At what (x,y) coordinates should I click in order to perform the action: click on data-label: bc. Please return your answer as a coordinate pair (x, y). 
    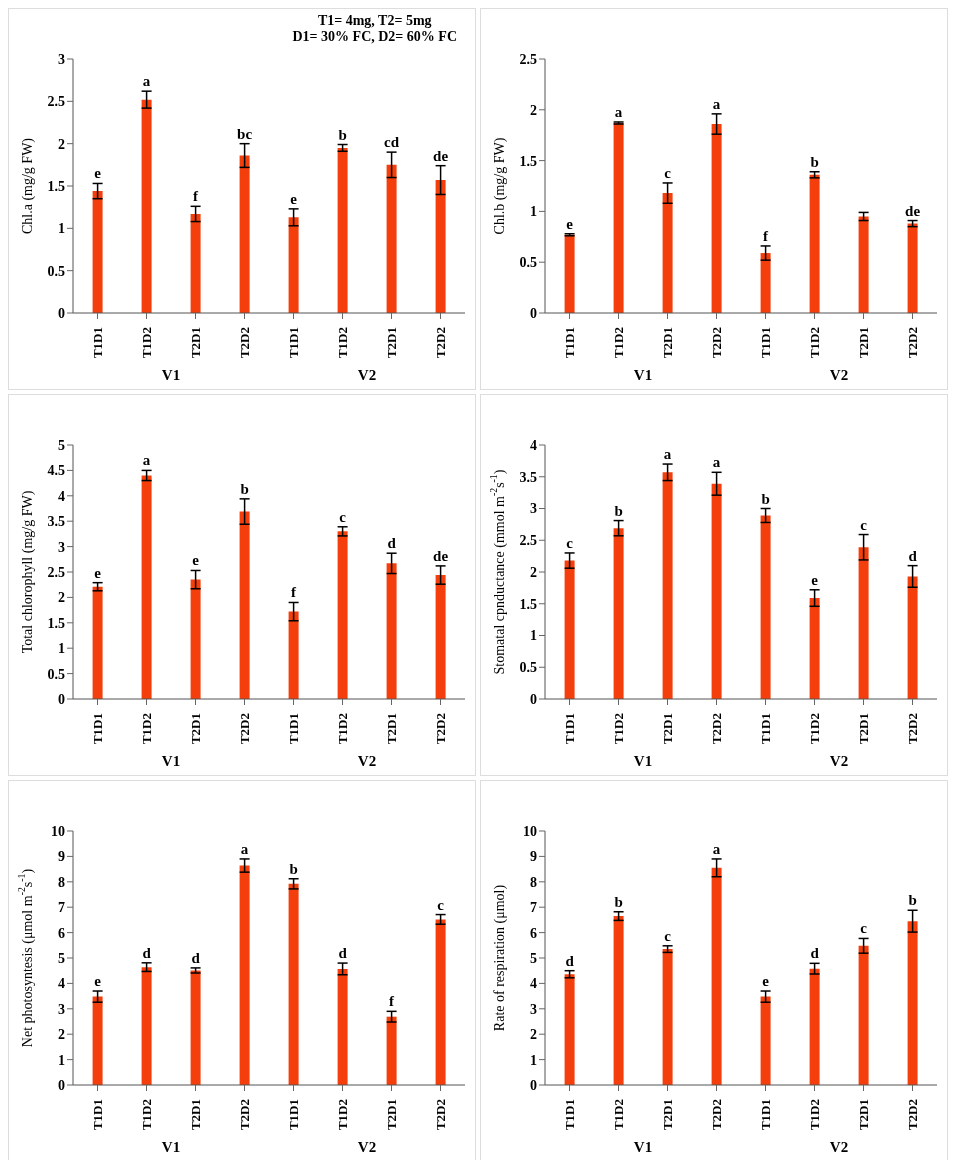
    Looking at the image, I should click on (245, 133).